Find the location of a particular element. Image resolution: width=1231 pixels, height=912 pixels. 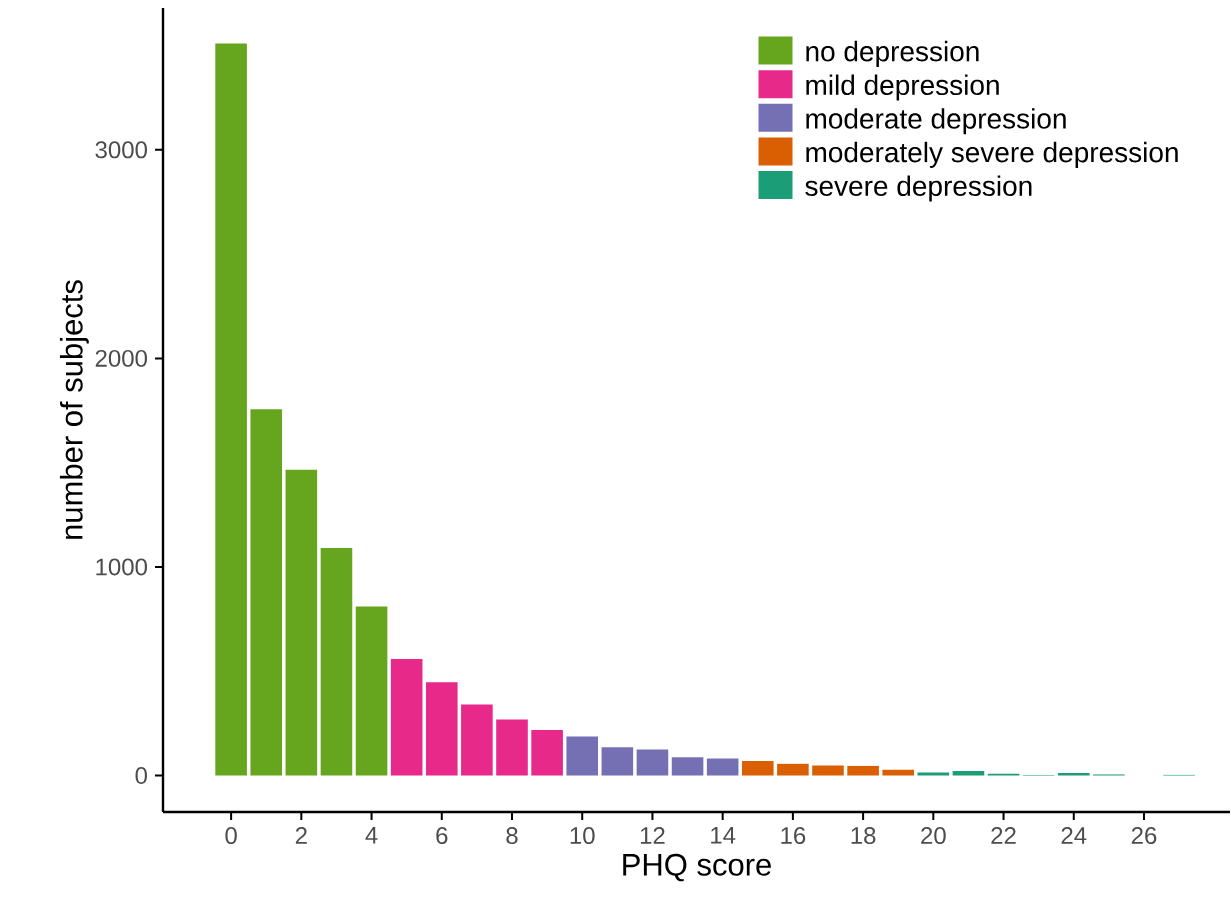

x-axis-title: PHQ score is located at coordinates (697, 867).